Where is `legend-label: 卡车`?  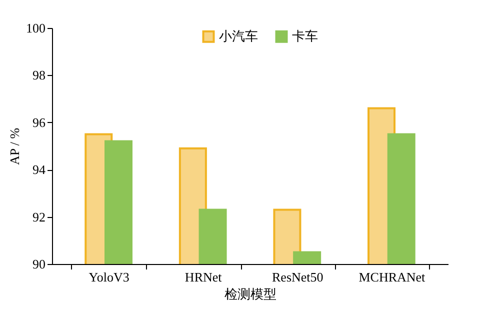 legend-label: 卡车 is located at coordinates (305, 36).